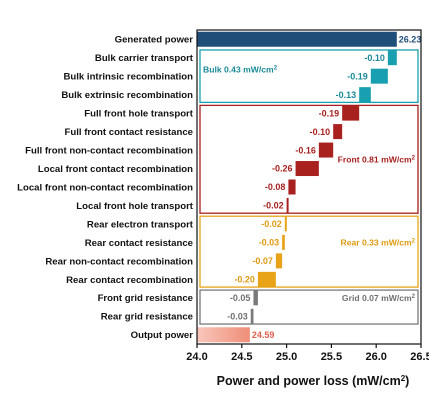 Image resolution: width=429 pixels, height=413 pixels. Describe the element at coordinates (262, 261) in the screenshot. I see `value-label-rear-non-contact-recombination: -0.07` at that location.